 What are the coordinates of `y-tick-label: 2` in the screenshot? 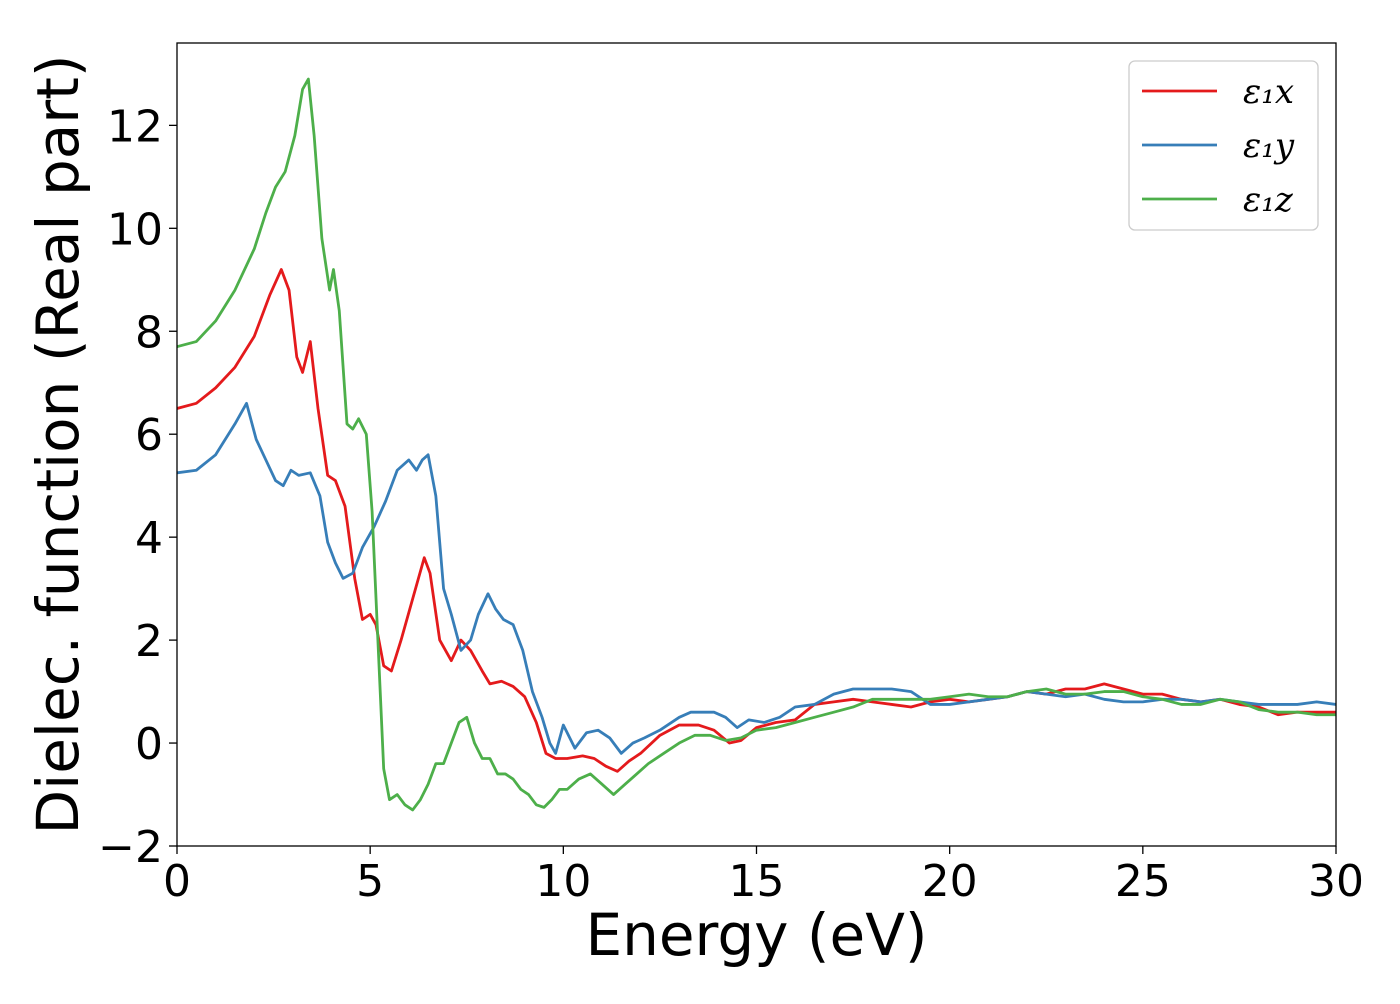 It's located at (149, 641).